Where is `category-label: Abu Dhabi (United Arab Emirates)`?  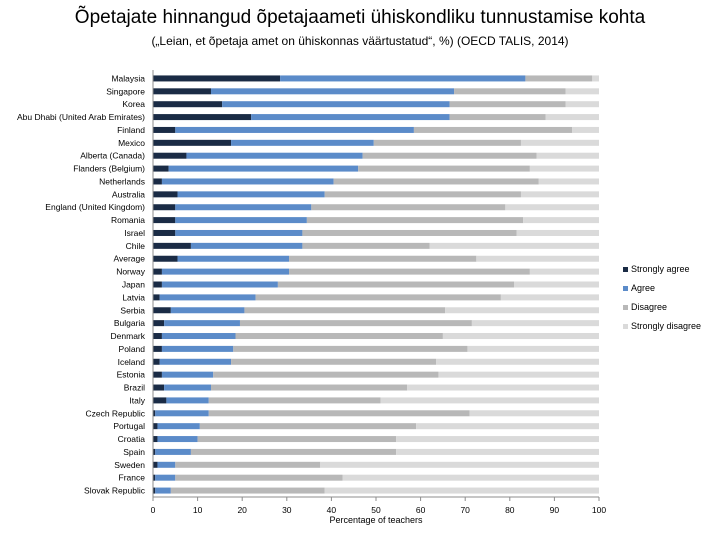
category-label: Abu Dhabi (United Arab Emirates) is located at coordinates (81, 117).